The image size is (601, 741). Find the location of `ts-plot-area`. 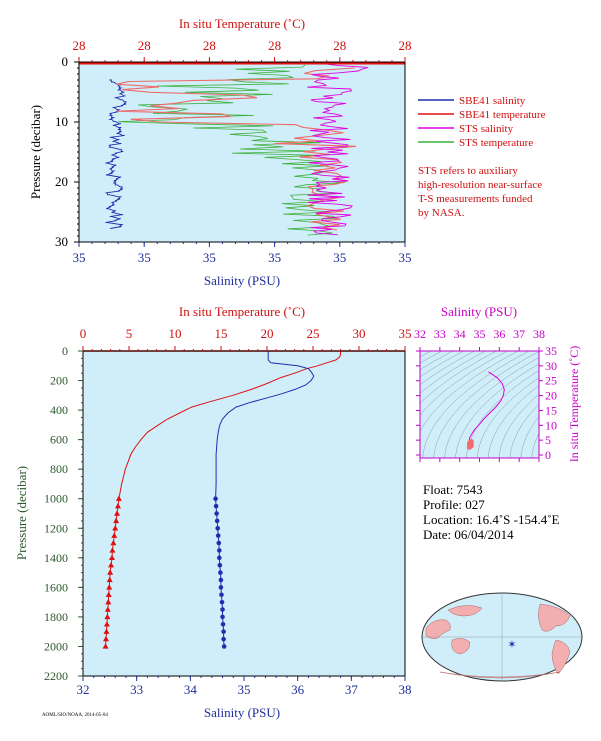

ts-plot-area is located at coordinates (479, 404).